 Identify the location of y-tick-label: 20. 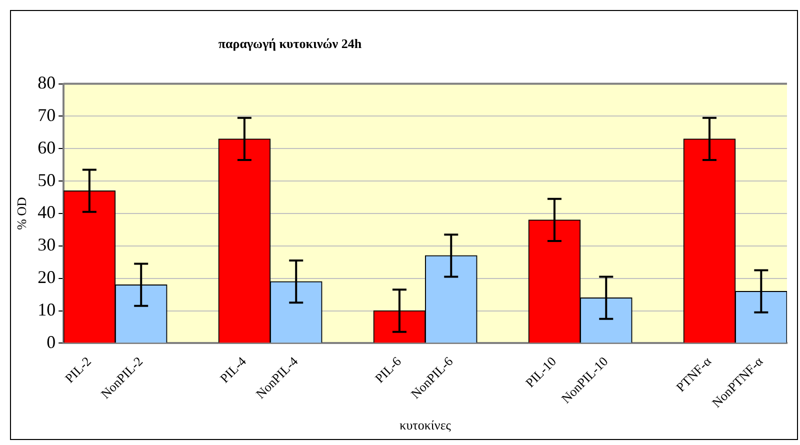
(47, 277).